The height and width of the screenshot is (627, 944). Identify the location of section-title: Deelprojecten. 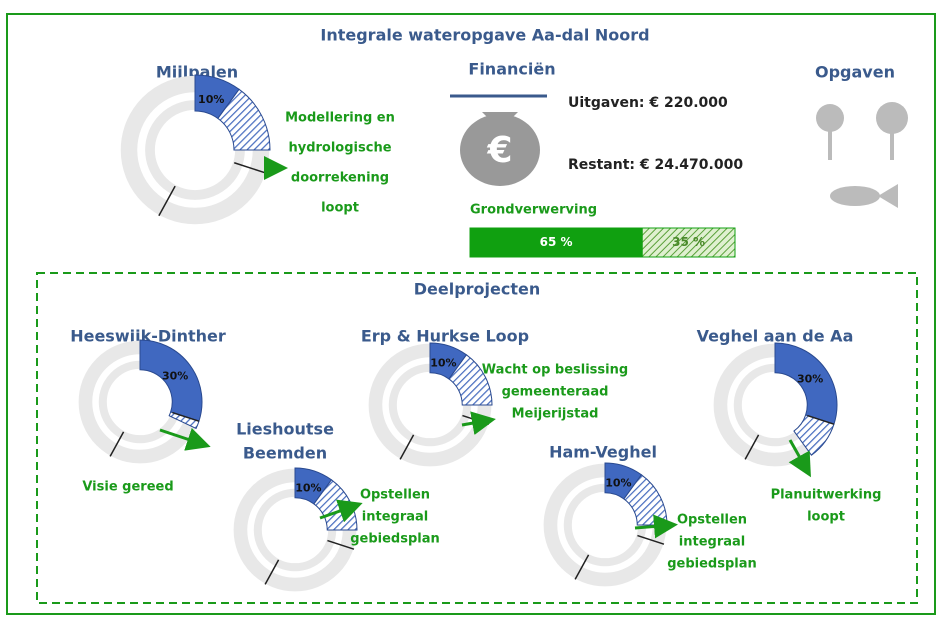
(477, 289).